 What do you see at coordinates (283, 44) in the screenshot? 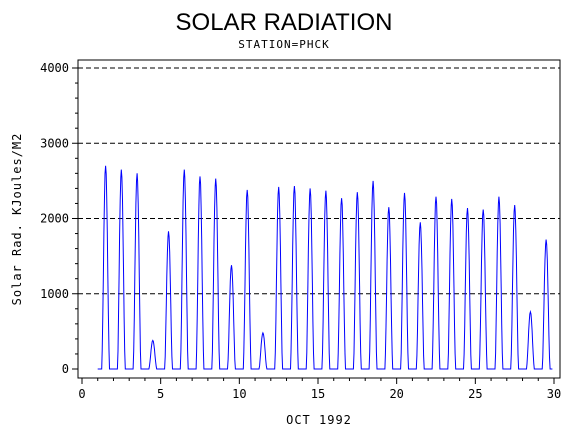
I see `chart-subtitle: STATION=PHCK` at bounding box center [283, 44].